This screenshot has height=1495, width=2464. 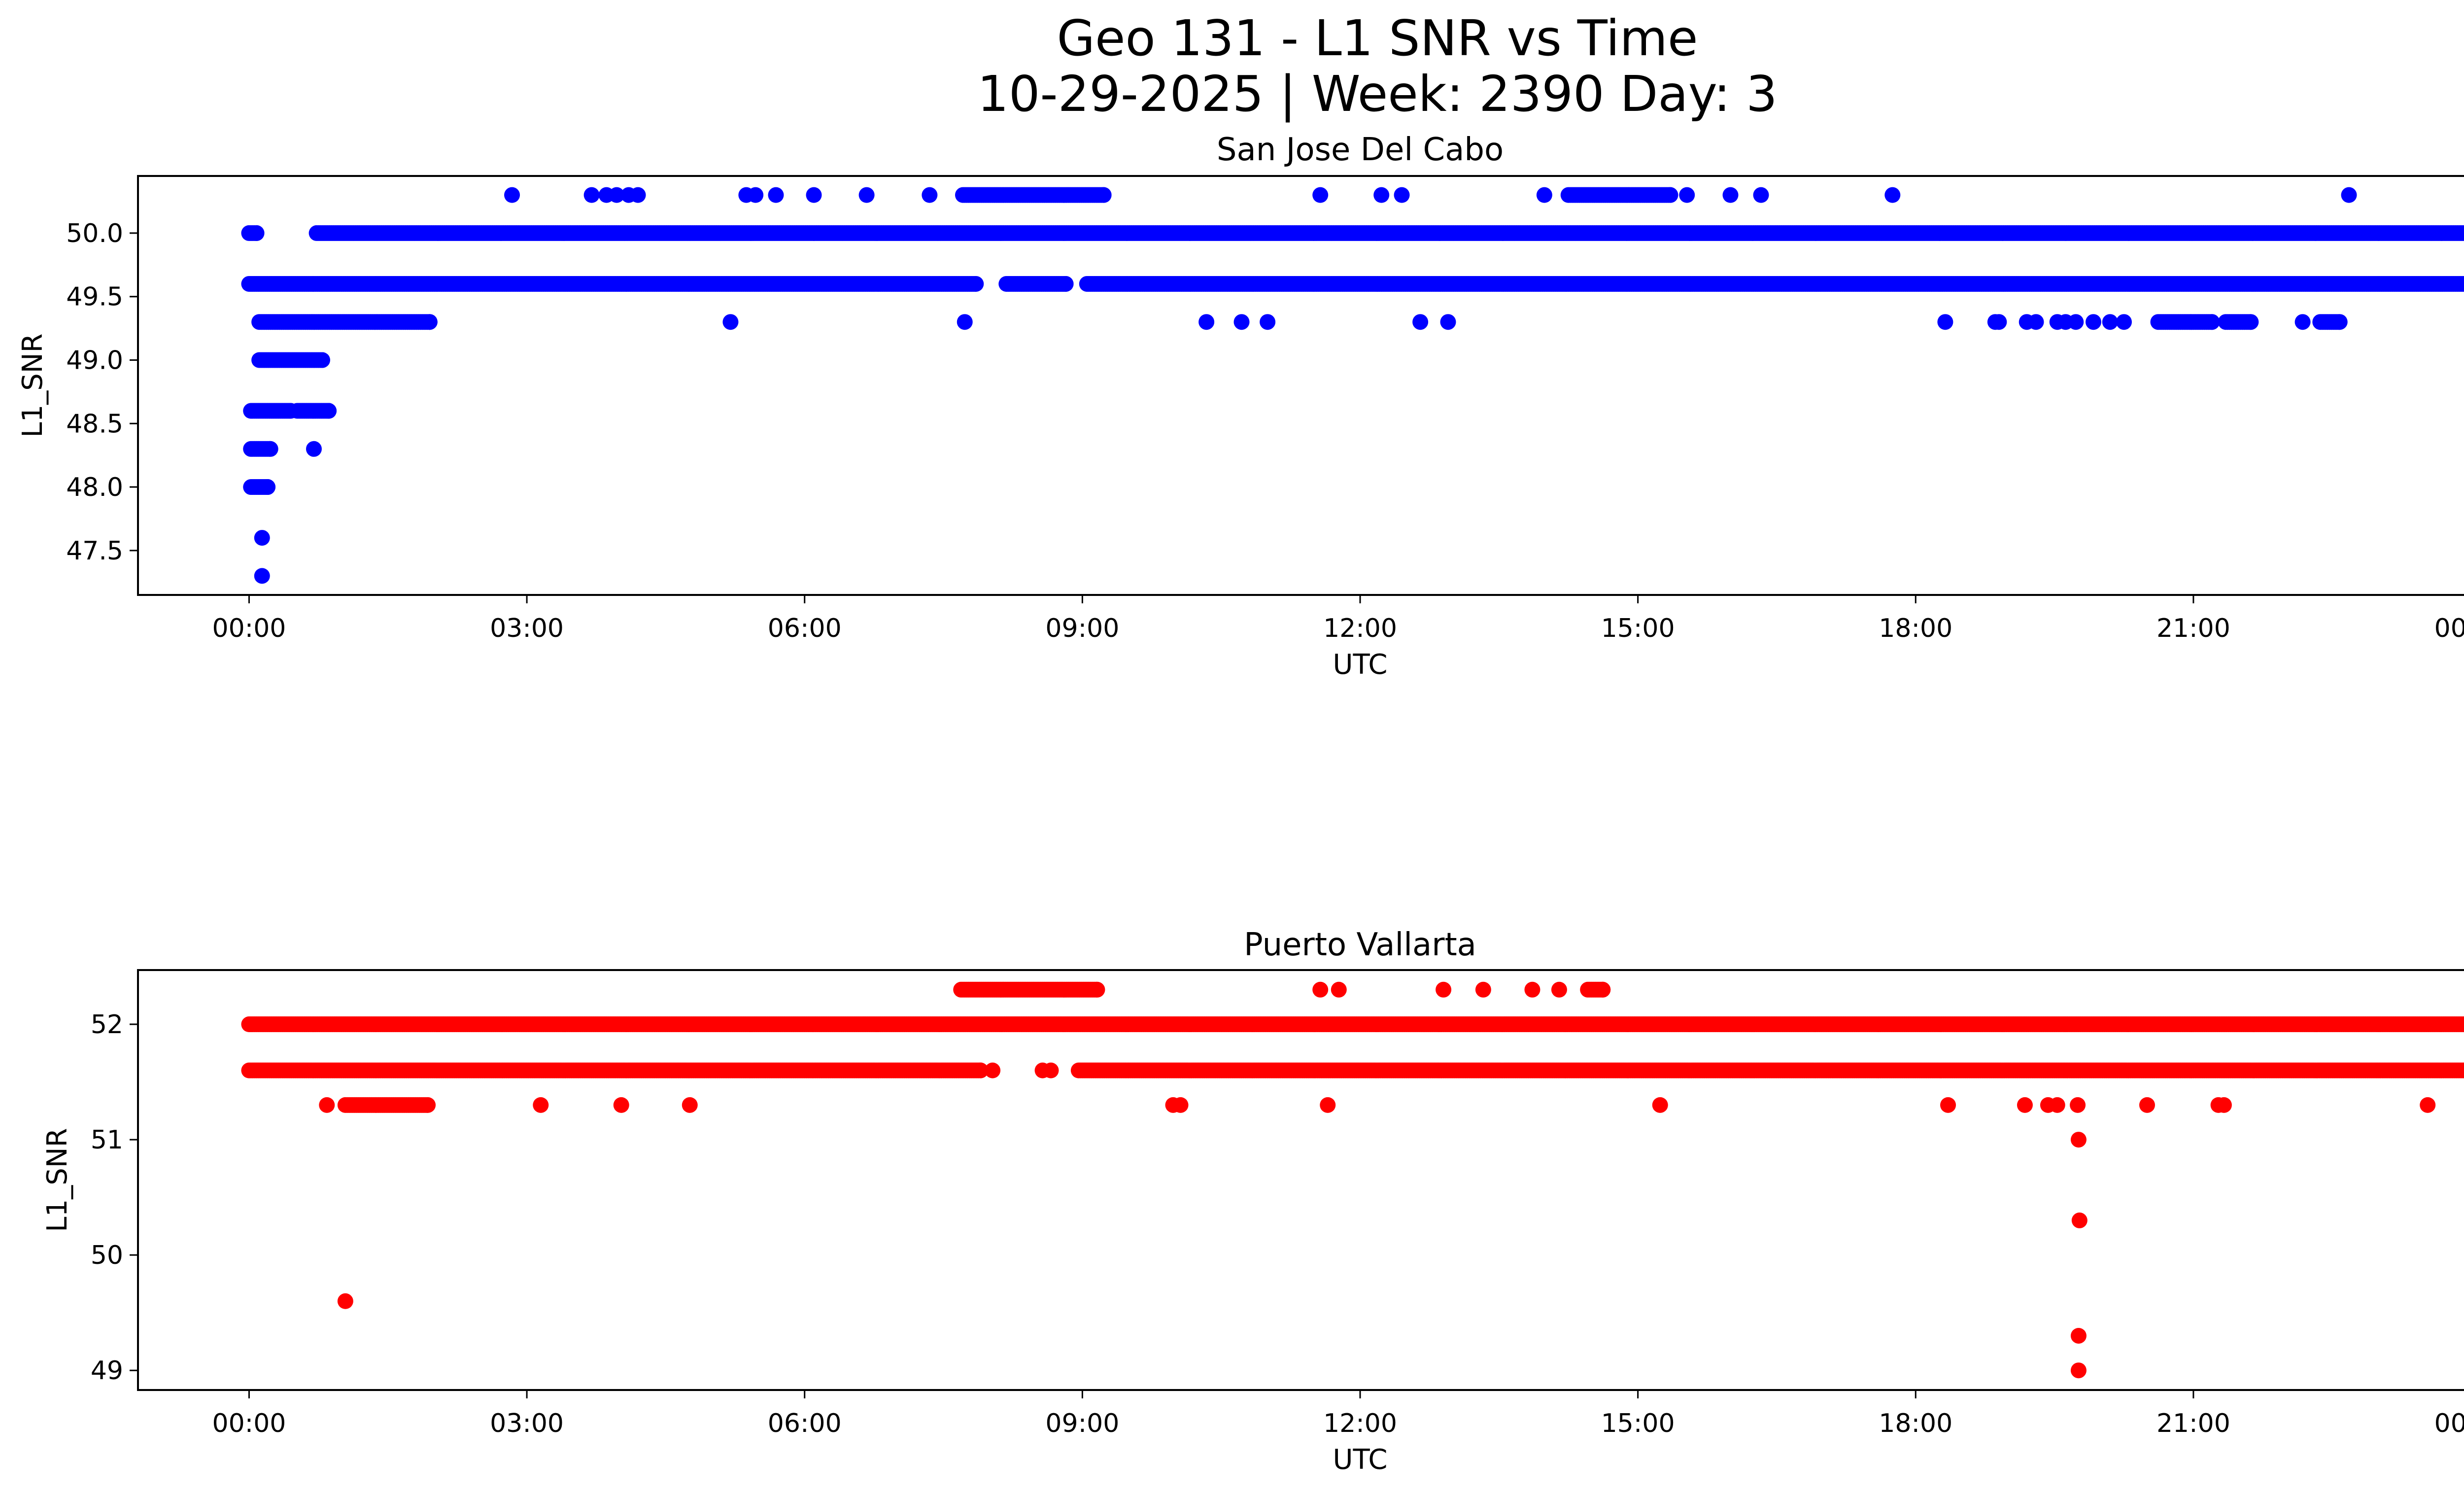 What do you see at coordinates (94, 360) in the screenshot?
I see `y-tick-label: 49.0` at bounding box center [94, 360].